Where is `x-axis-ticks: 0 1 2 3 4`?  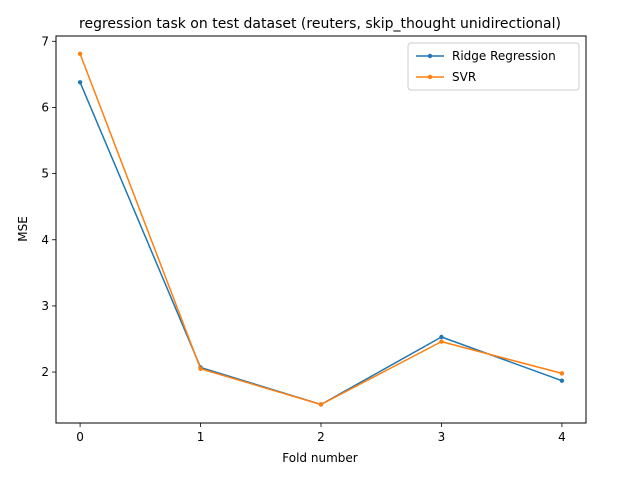
x-axis-ticks: 0 1 2 3 4 is located at coordinates (321, 433).